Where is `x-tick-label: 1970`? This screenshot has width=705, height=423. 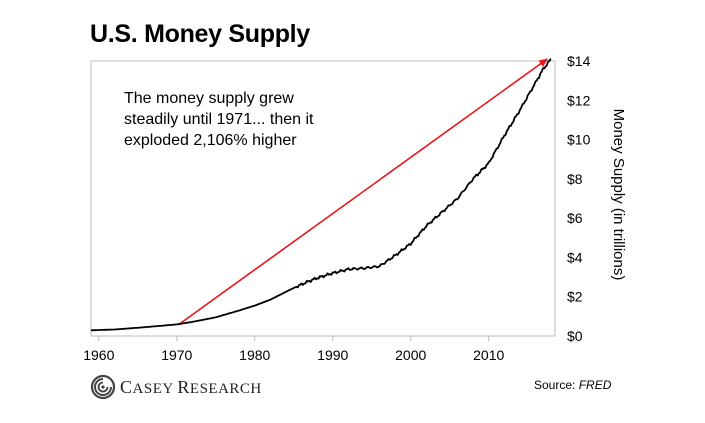 x-tick-label: 1970 is located at coordinates (176, 355).